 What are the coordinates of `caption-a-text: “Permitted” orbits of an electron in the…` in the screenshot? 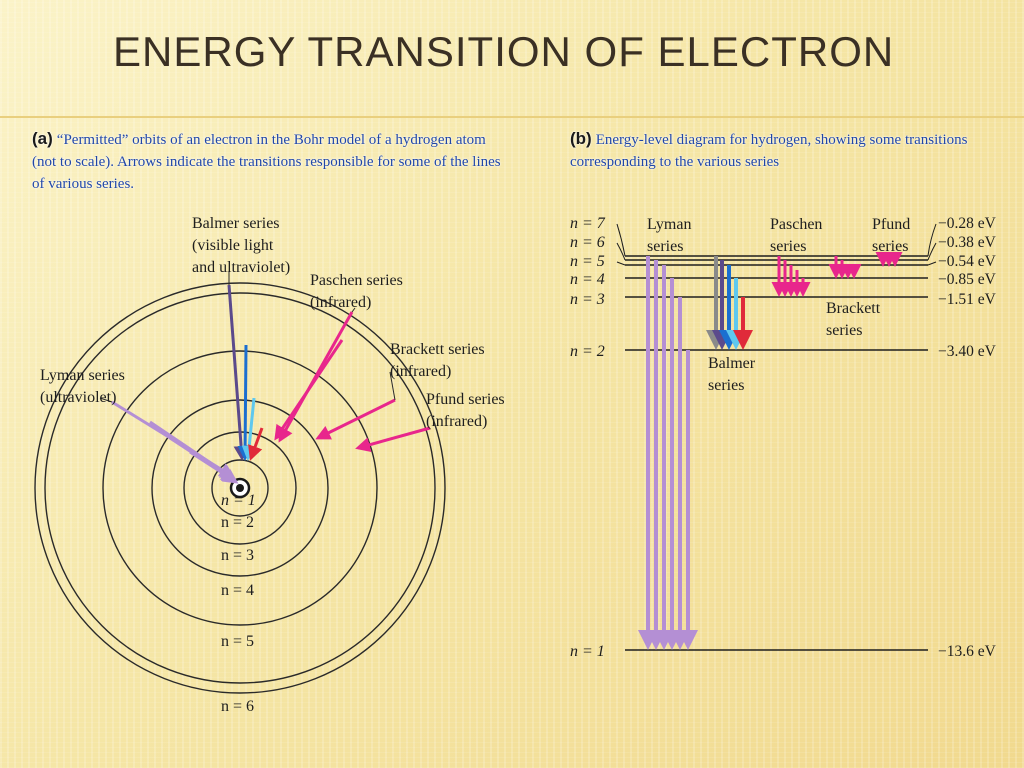 It's located at (266, 162).